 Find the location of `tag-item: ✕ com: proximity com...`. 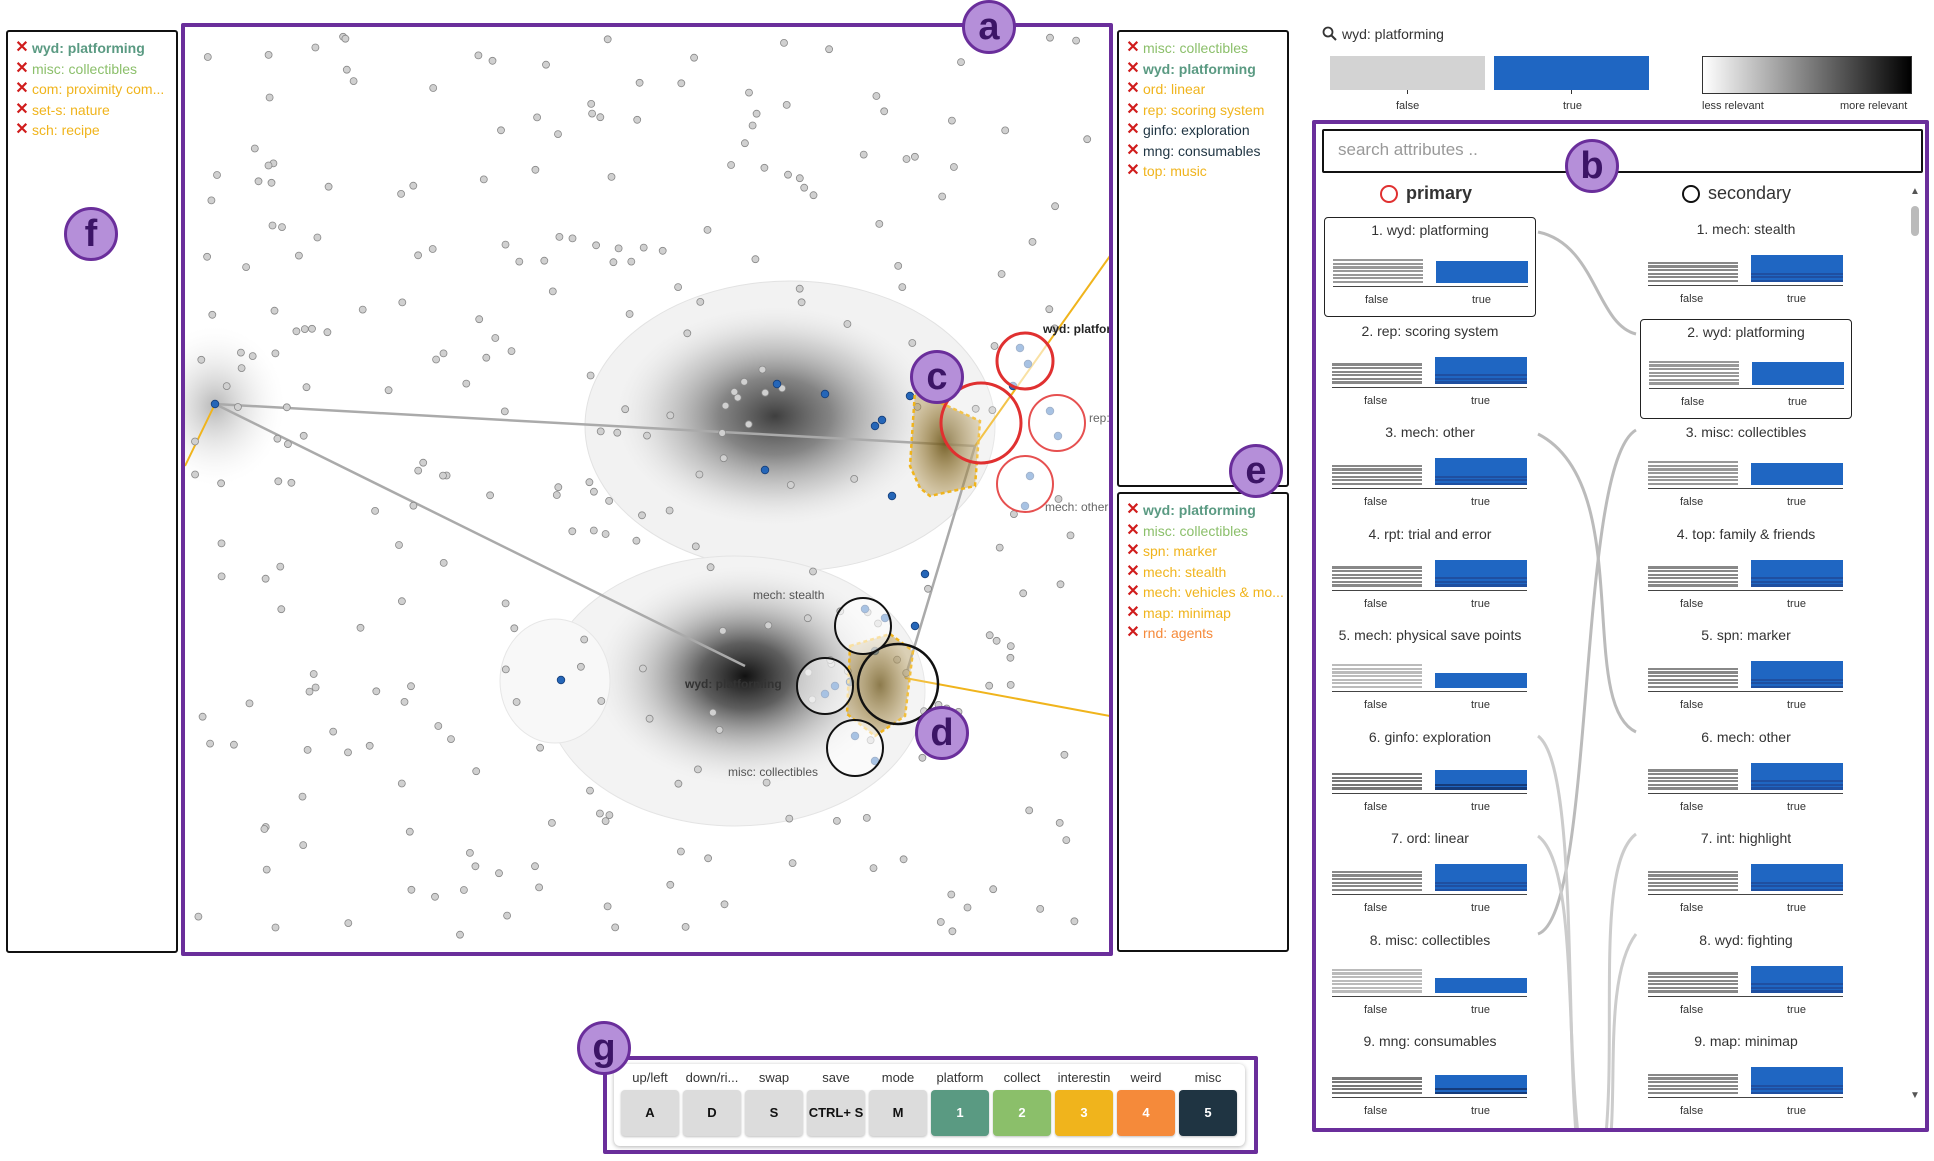

tag-item: ✕ com: proximity com... is located at coordinates (94, 89).